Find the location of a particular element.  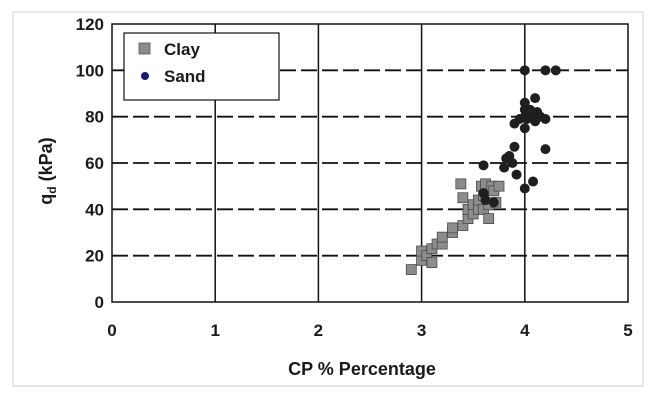

x-tick-label: 4 is located at coordinates (525, 330).